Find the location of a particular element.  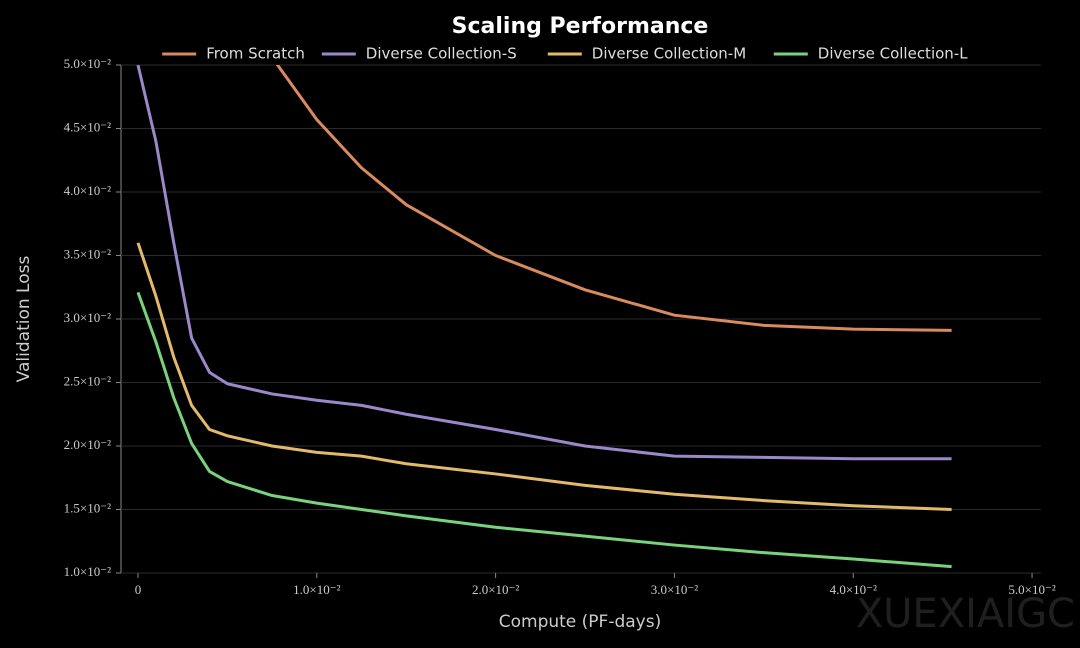

y-tick-label: 2.5×10⁻² is located at coordinates (87, 380).